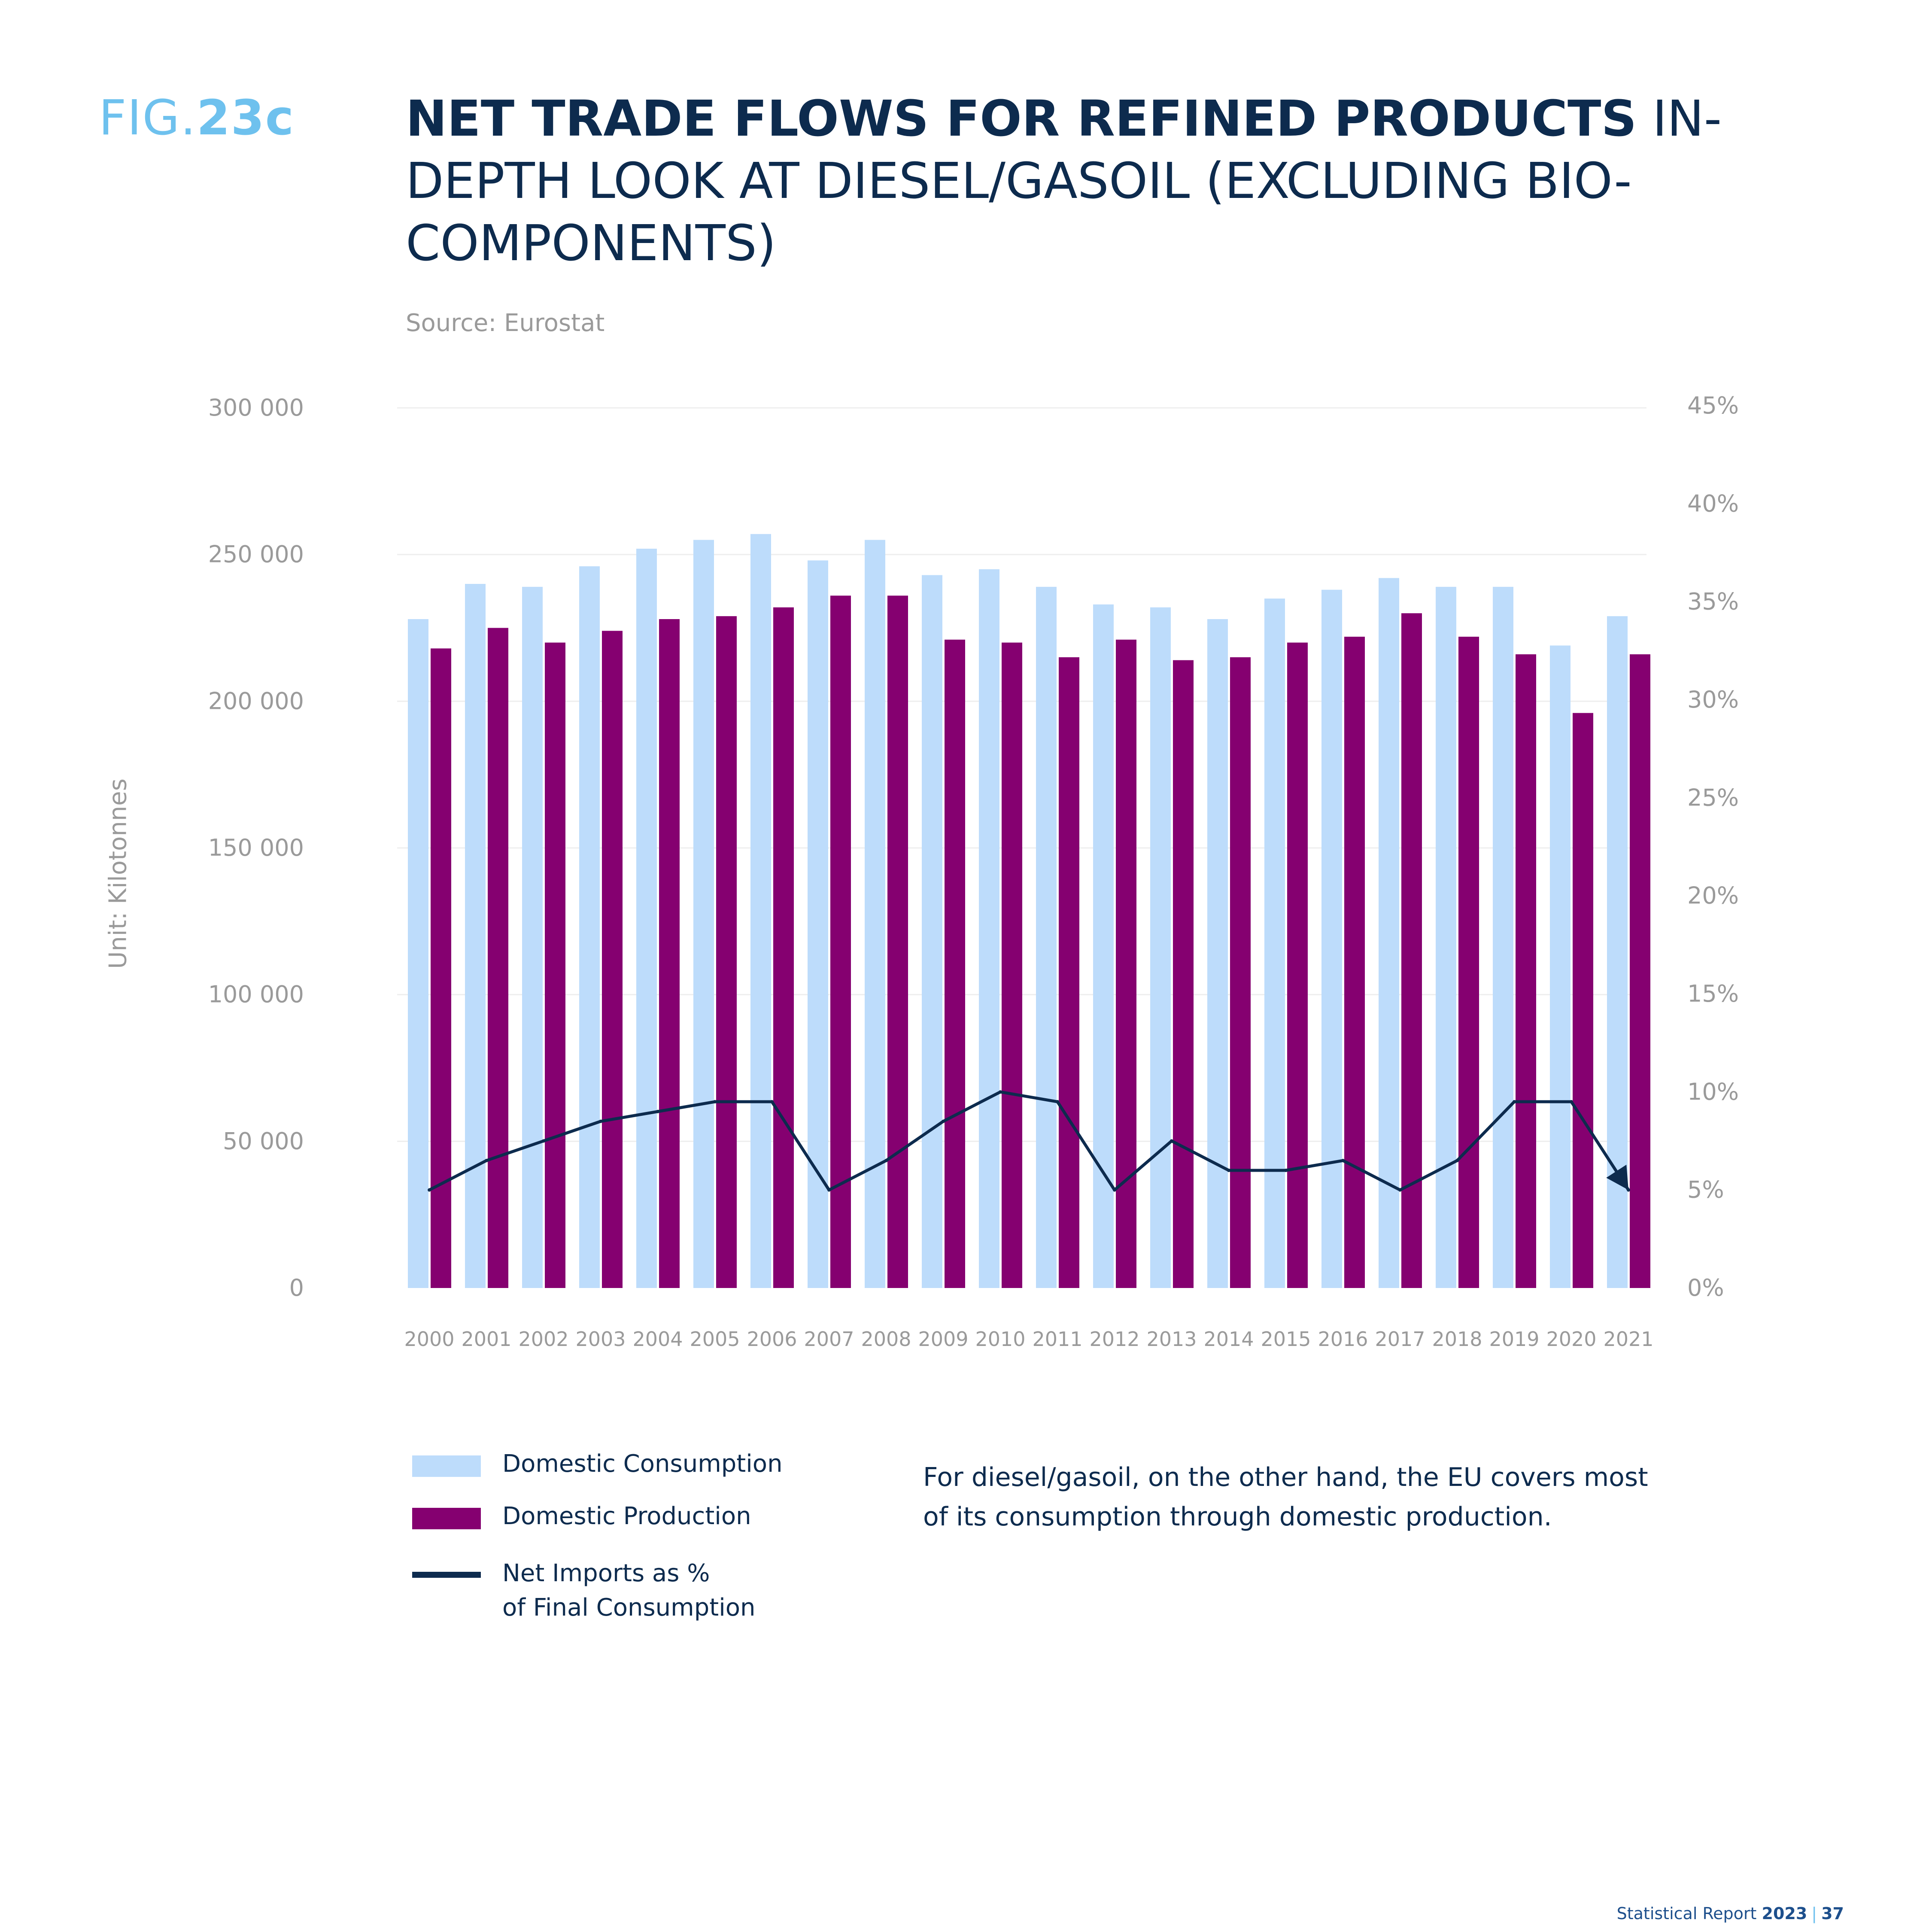 The image size is (1932, 1932). What do you see at coordinates (1571, 1339) in the screenshot?
I see `x-tick-label: 2020` at bounding box center [1571, 1339].